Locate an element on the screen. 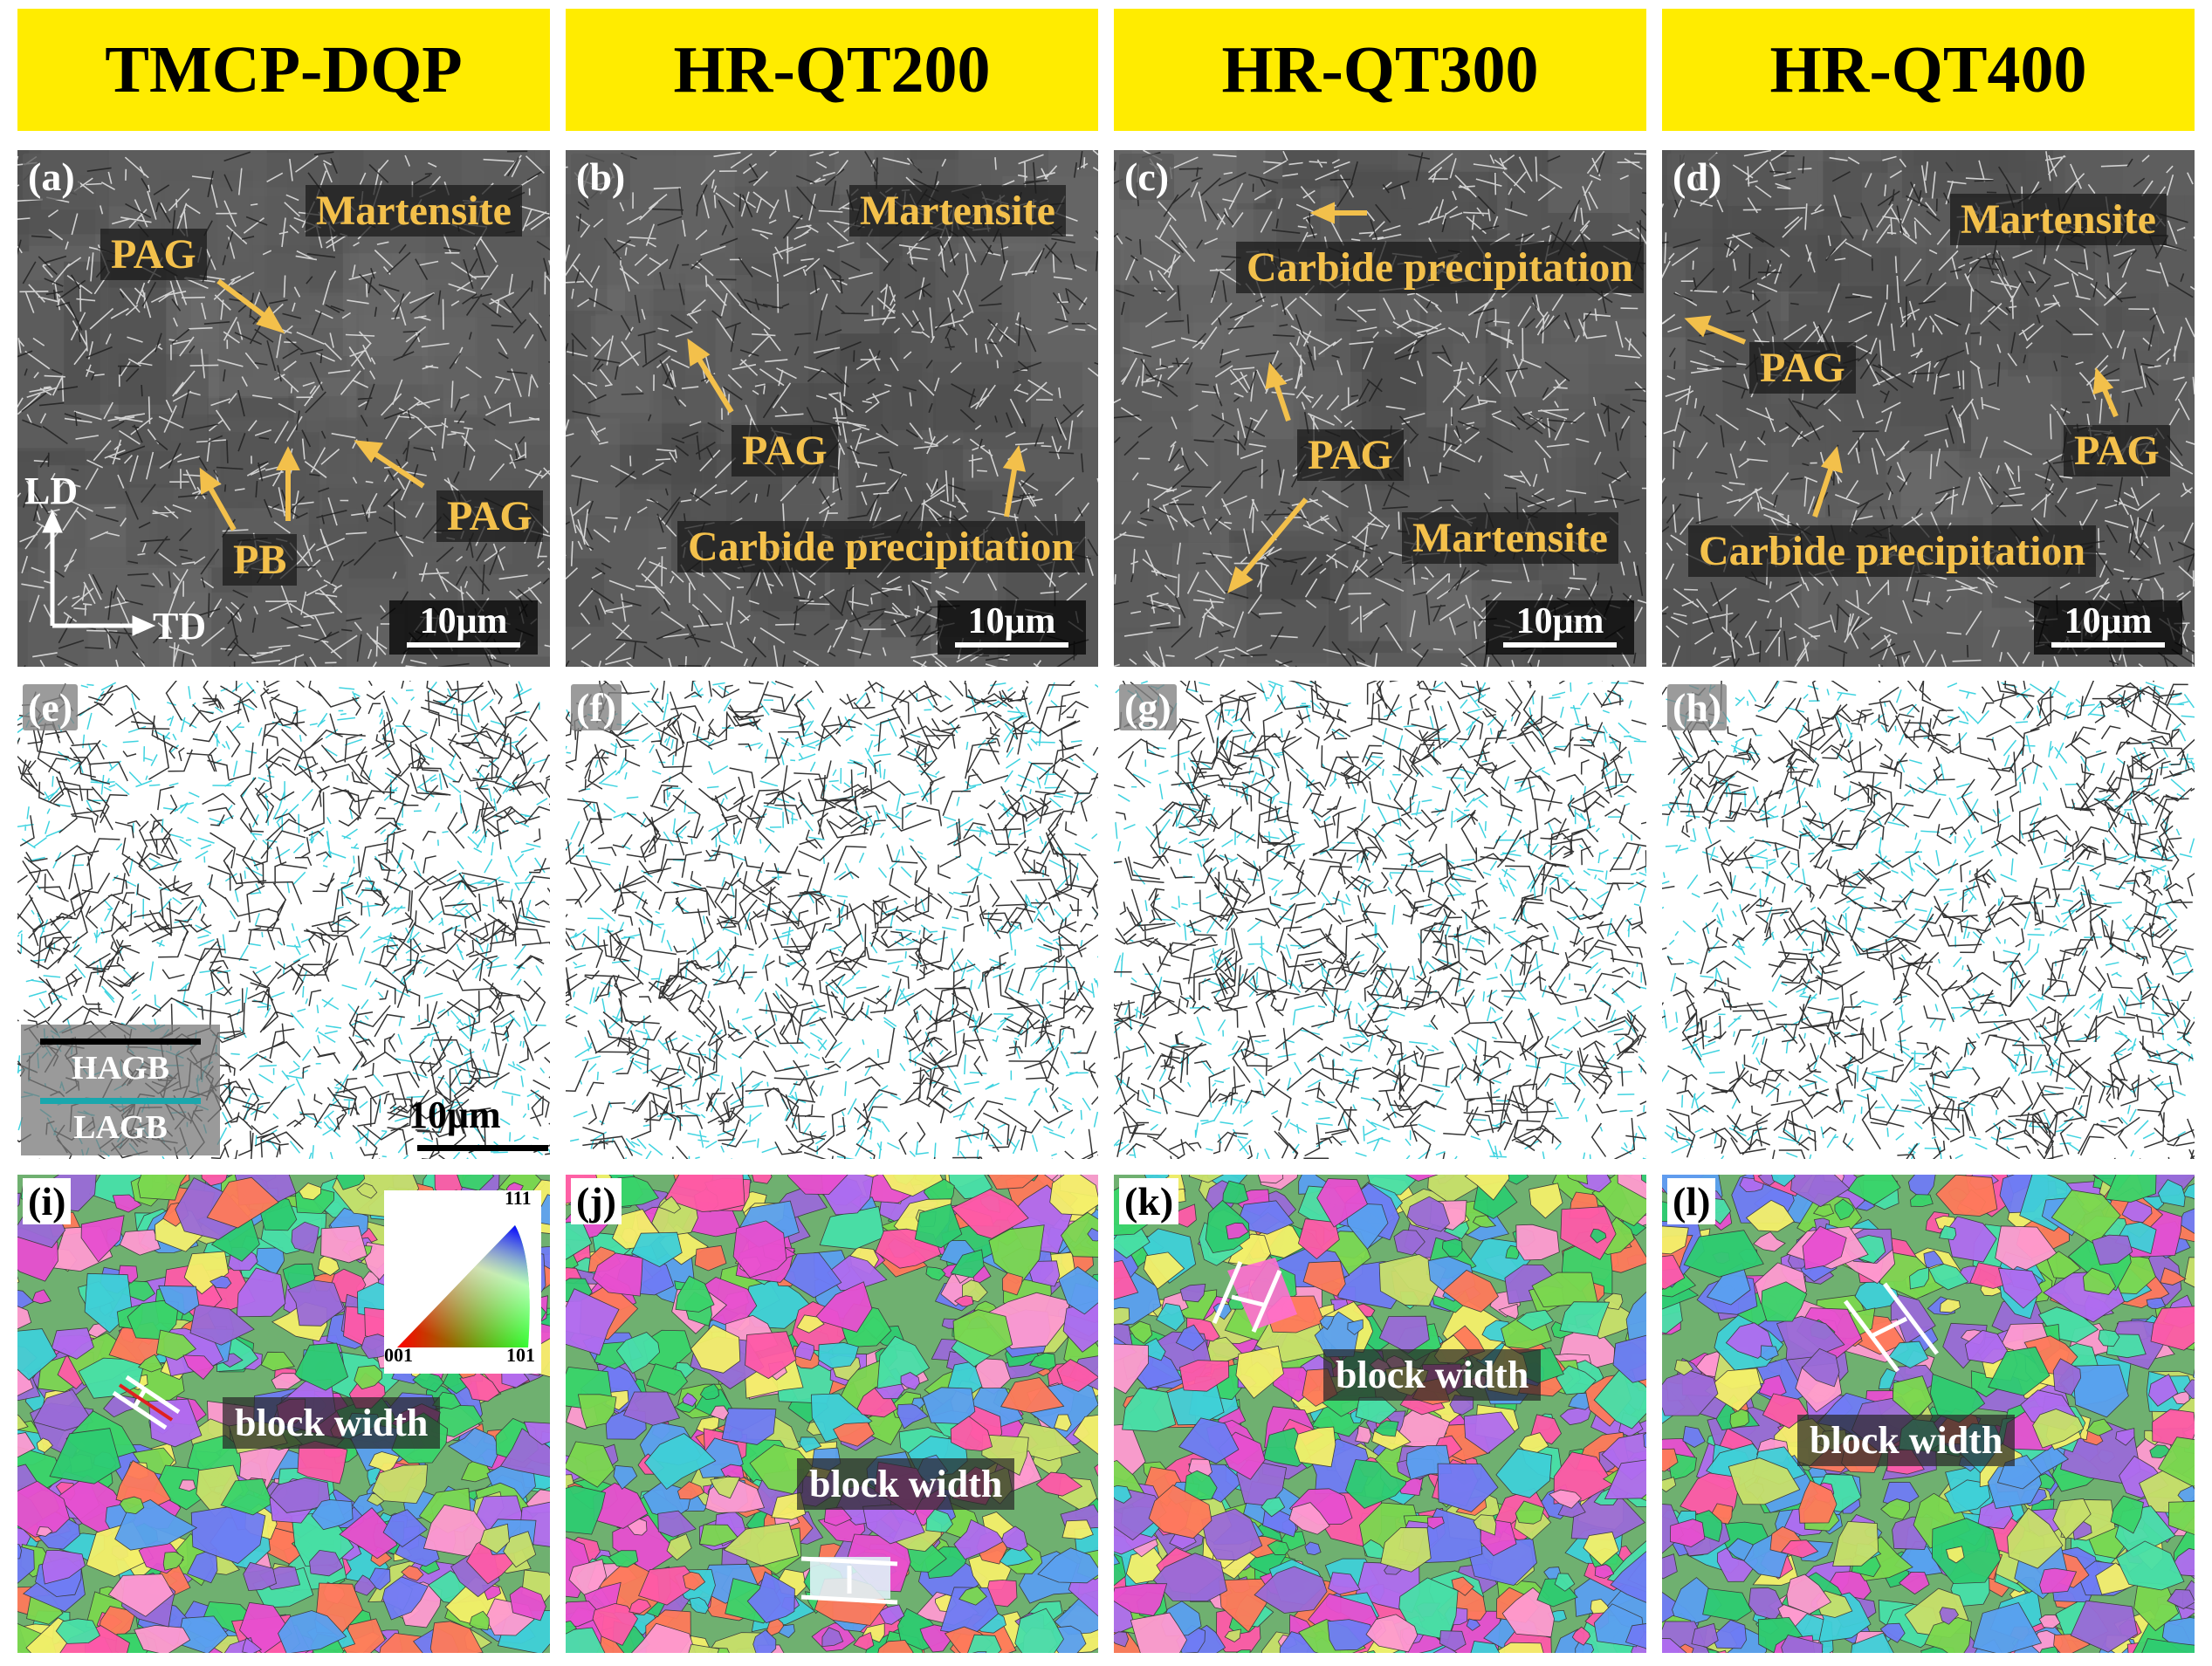 This screenshot has height=1666, width=2212. panel-label: (c) is located at coordinates (1147, 177).